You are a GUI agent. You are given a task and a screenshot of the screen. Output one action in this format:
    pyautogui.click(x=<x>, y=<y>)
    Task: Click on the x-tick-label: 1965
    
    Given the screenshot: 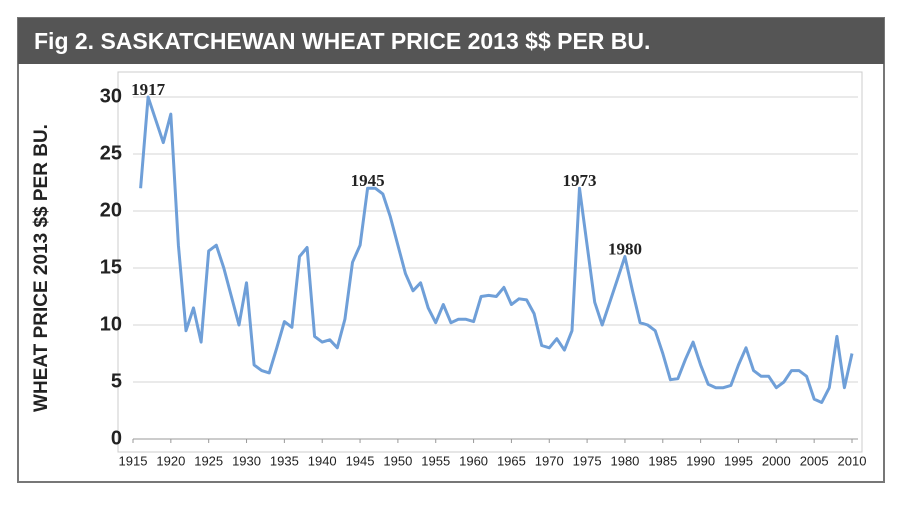 What is the action you would take?
    pyautogui.click(x=511, y=460)
    